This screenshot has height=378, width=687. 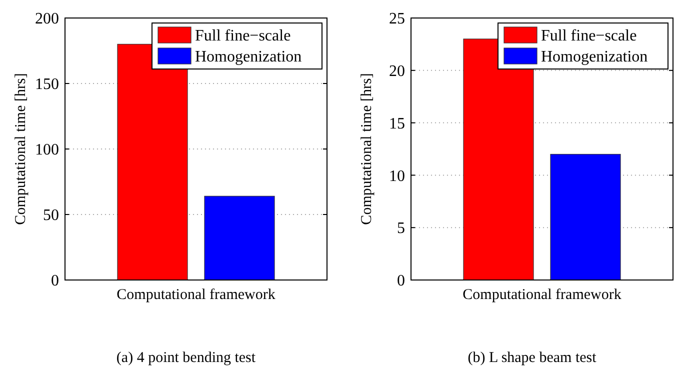 What do you see at coordinates (47, 150) in the screenshot?
I see `y-tick-label: 100` at bounding box center [47, 150].